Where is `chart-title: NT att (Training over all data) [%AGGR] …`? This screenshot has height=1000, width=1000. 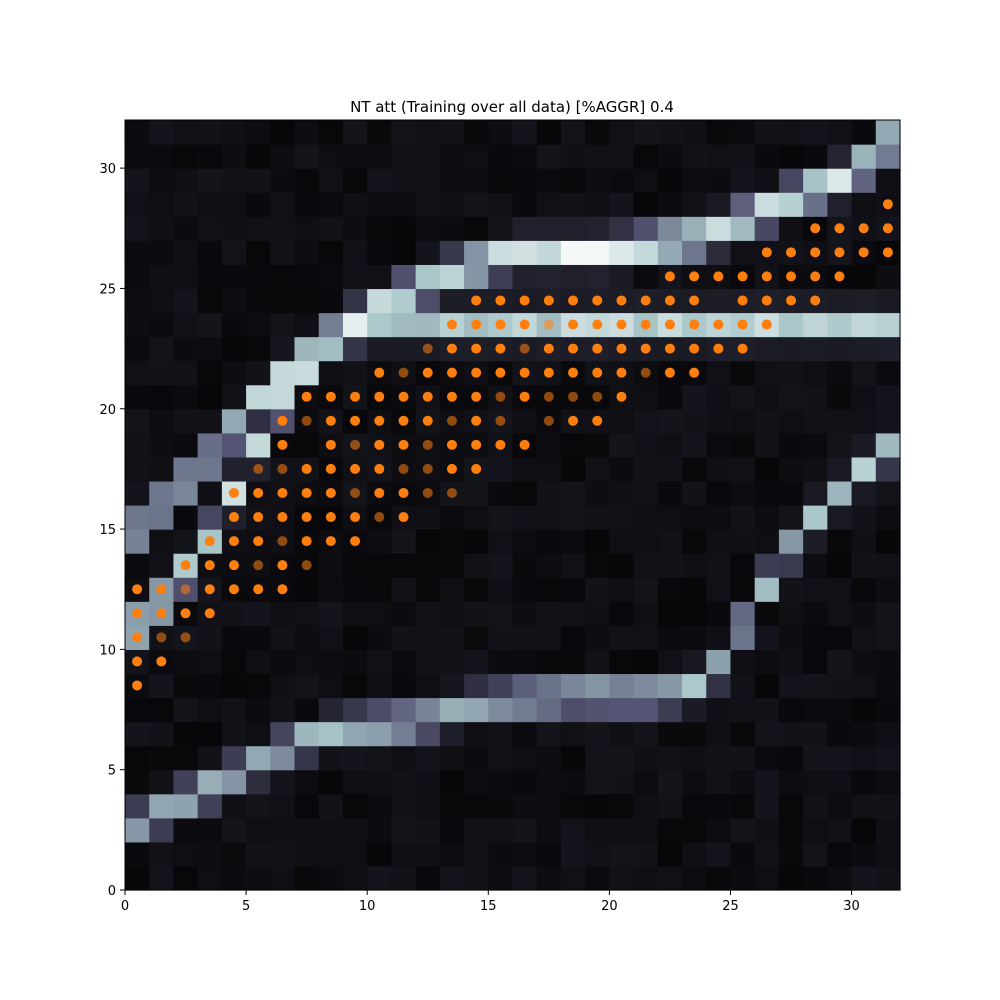 chart-title: NT att (Training over all data) [%AGGR] … is located at coordinates (512, 107).